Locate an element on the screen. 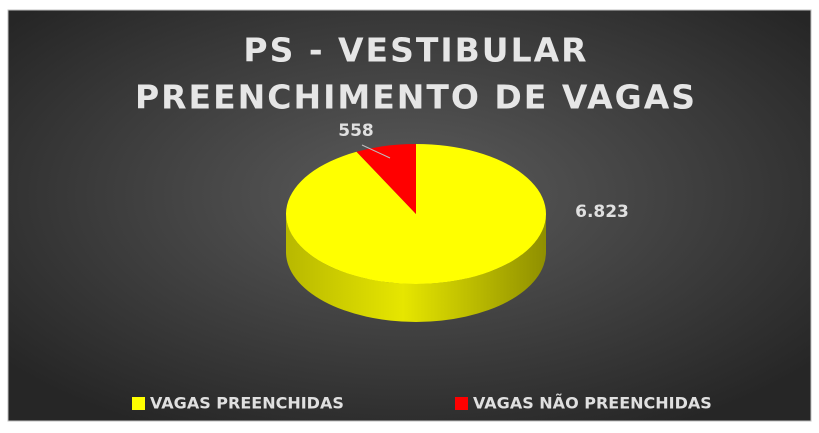  legend-label: VAGAS NÃO PREENCHIDAS is located at coordinates (592, 403).